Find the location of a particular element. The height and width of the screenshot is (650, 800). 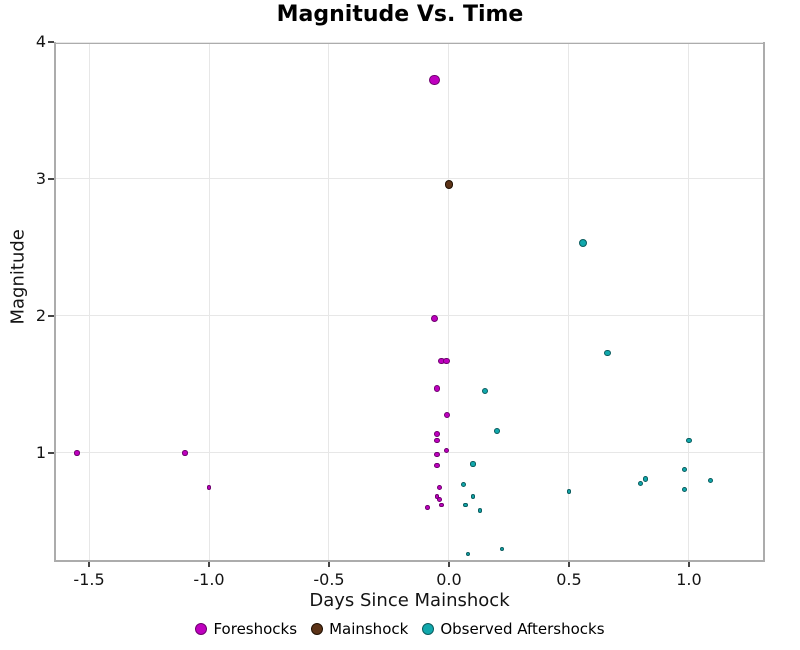

x-tick-label: 1.0 is located at coordinates (689, 579).